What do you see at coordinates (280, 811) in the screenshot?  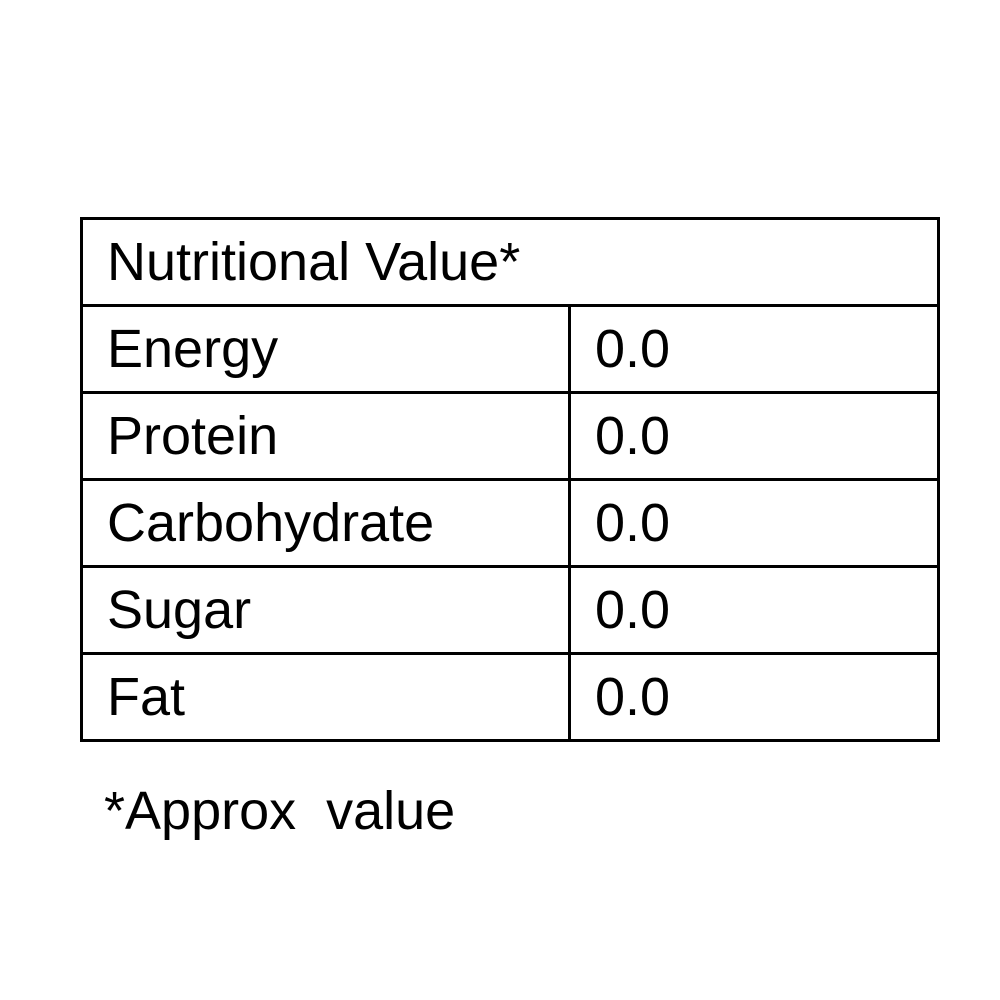 I see `footnote: *Approx value` at bounding box center [280, 811].